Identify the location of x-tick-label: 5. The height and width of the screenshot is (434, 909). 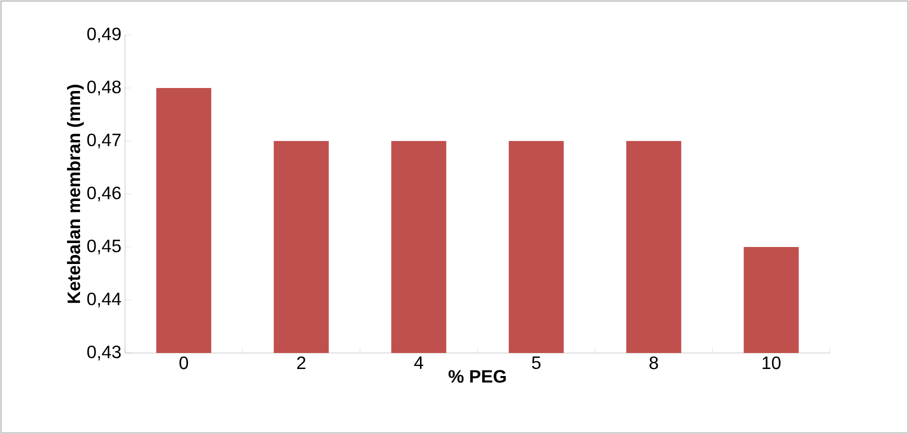
(536, 363).